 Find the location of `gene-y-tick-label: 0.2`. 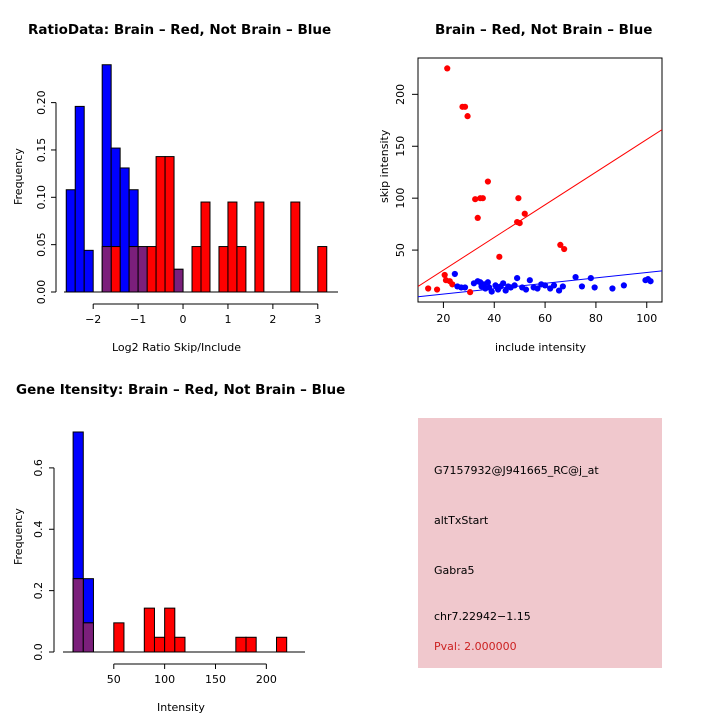

gene-y-tick-label: 0.2 is located at coordinates (38, 591).